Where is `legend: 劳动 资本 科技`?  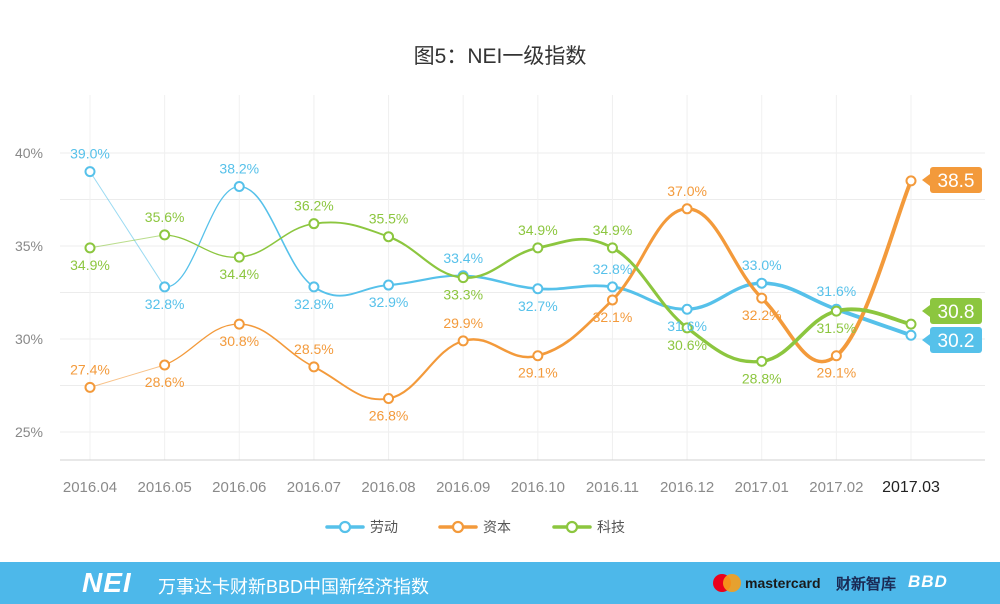
legend: 劳动 资本 科技 is located at coordinates (475, 527).